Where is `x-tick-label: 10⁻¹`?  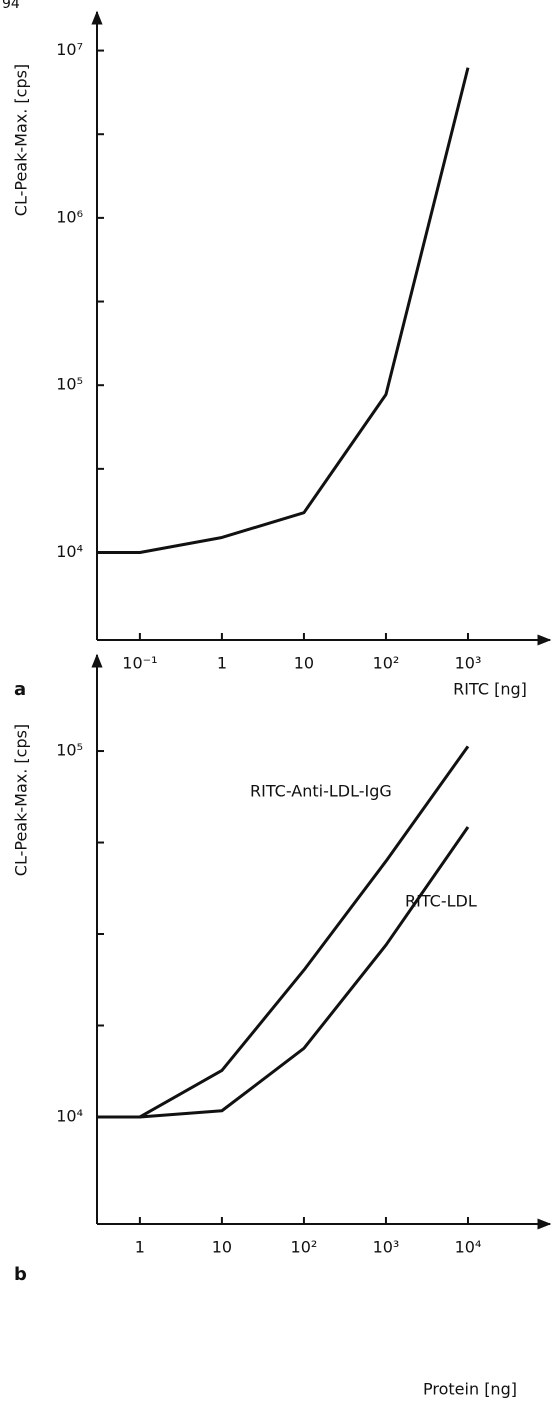
x-tick-label: 10⁻¹ is located at coordinates (139, 663).